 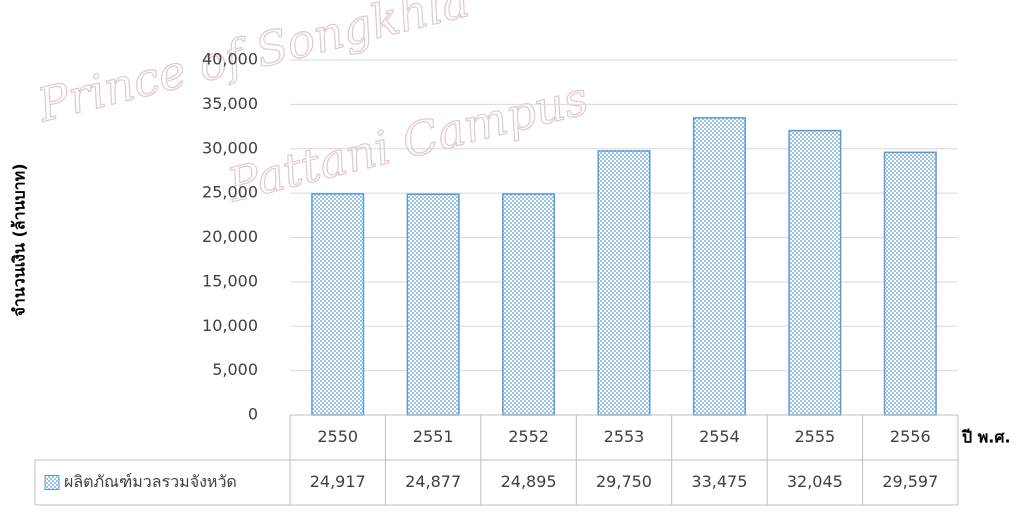 What do you see at coordinates (719, 436) in the screenshot?
I see `x-tick-label: 2554` at bounding box center [719, 436].